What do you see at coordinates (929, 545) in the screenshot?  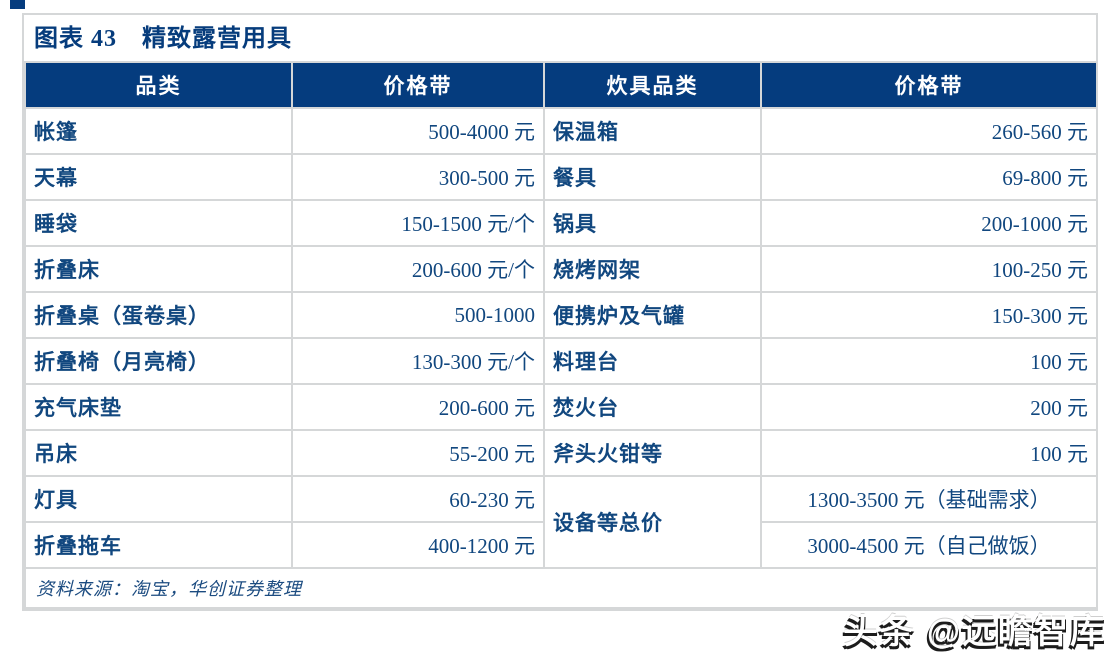 I see `cookware-price-cell: 3000-4500 元（自己做饭）` at bounding box center [929, 545].